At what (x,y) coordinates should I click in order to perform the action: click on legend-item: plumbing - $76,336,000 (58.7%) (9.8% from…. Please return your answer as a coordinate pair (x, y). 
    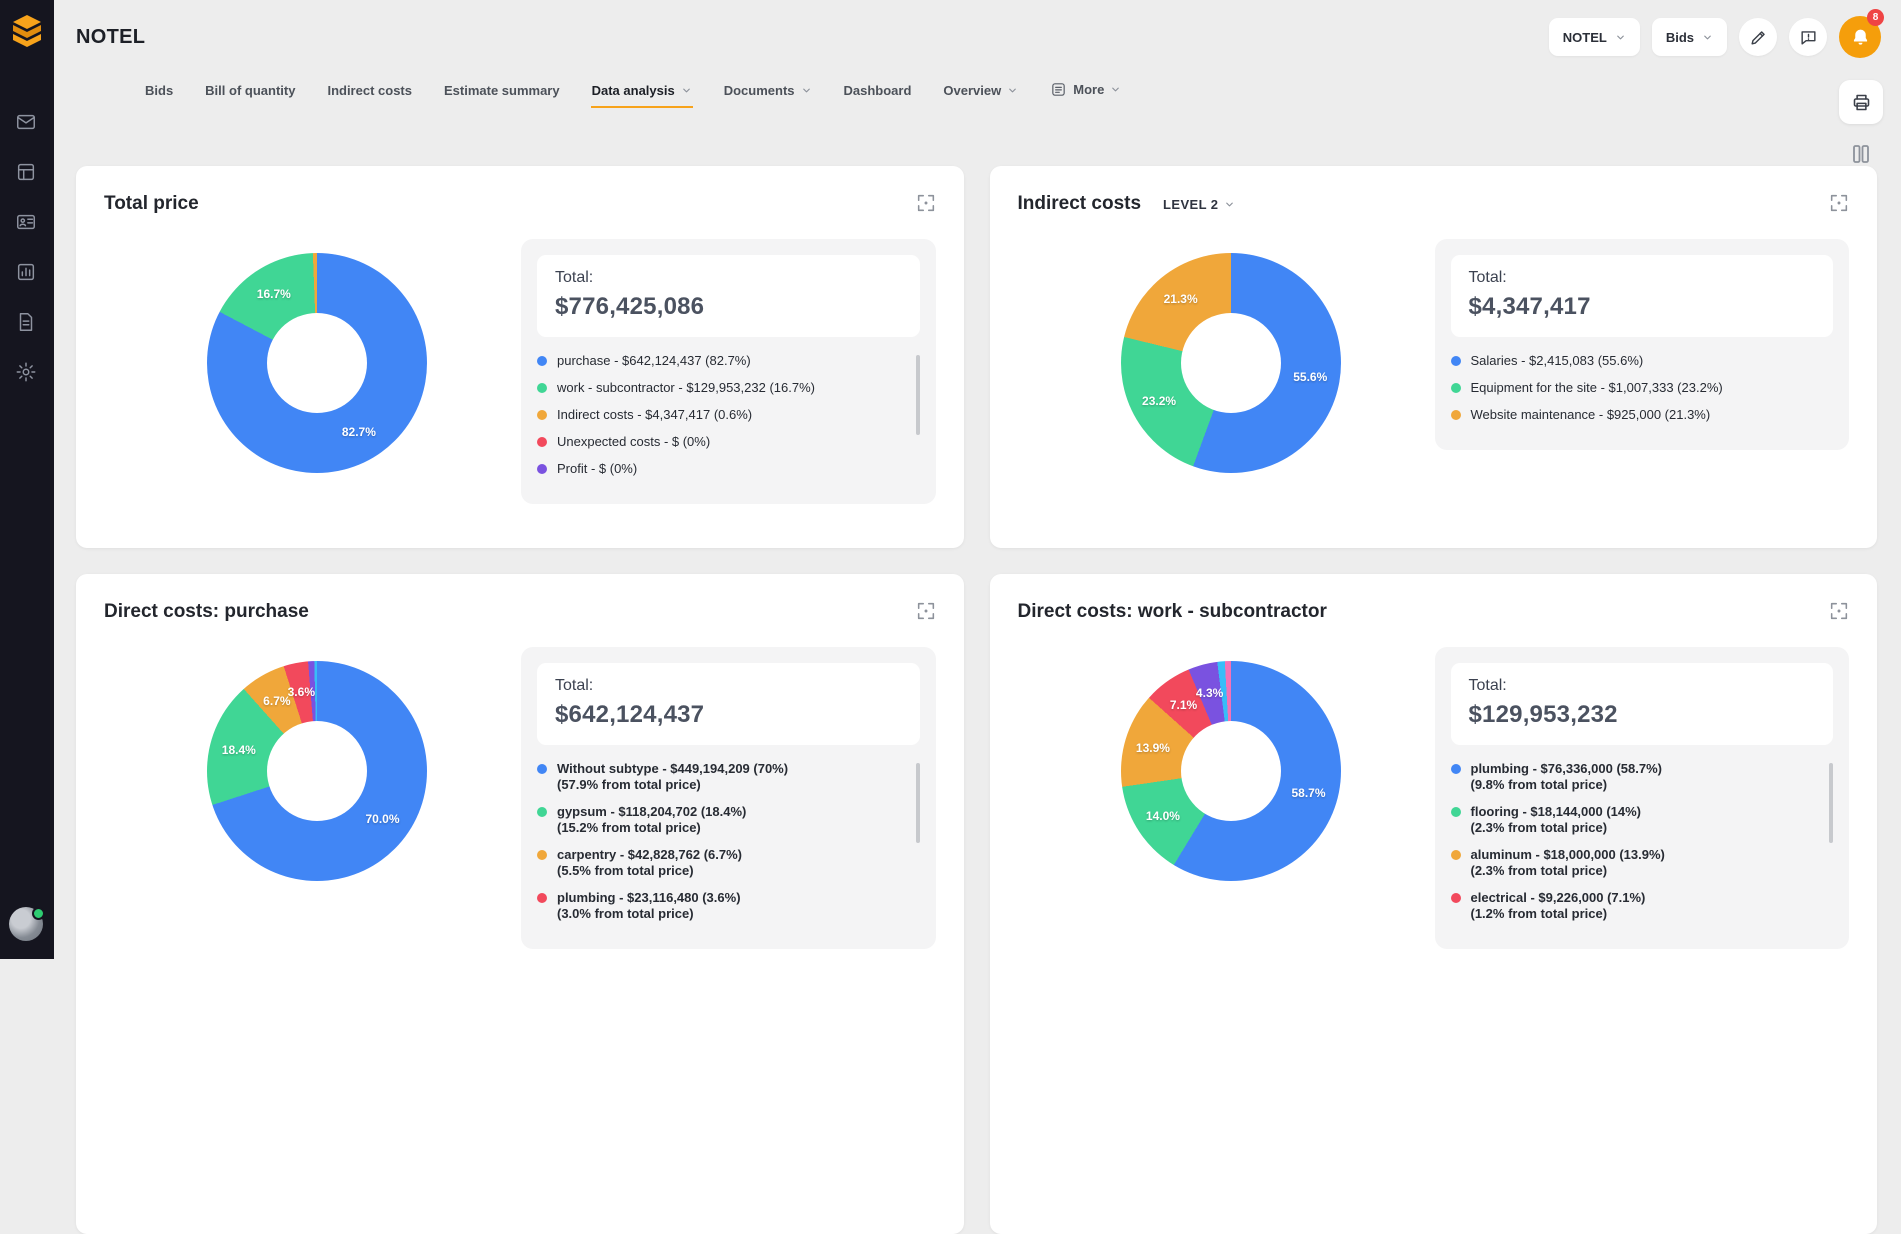
    Looking at the image, I should click on (1636, 777).